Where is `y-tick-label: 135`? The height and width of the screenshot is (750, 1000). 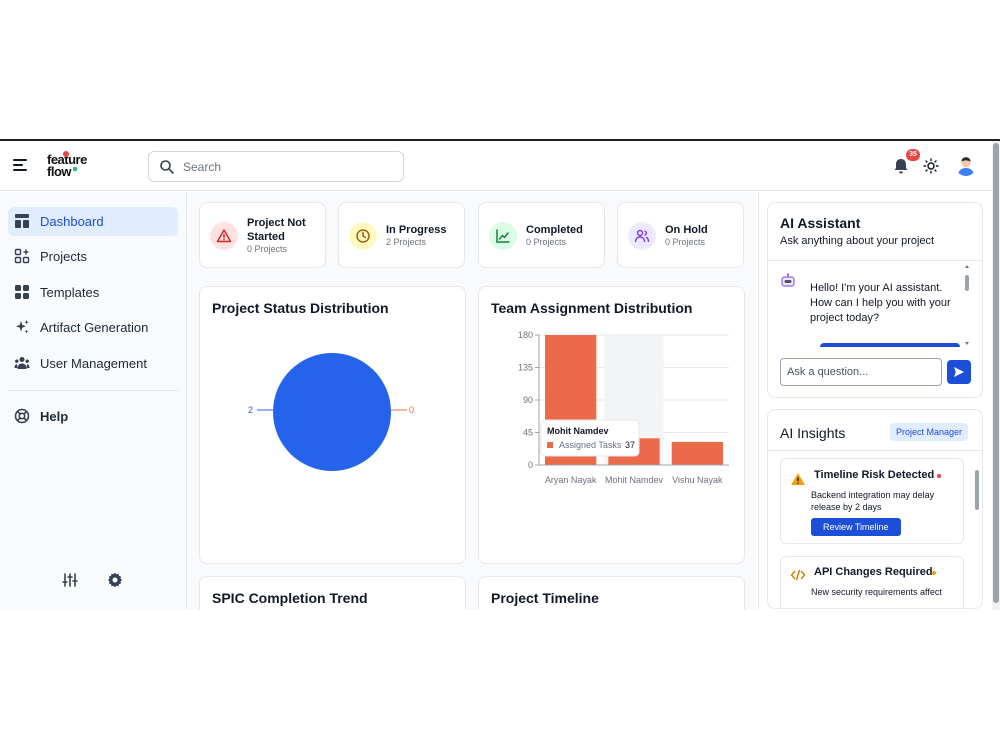
y-tick-label: 135 is located at coordinates (525, 368).